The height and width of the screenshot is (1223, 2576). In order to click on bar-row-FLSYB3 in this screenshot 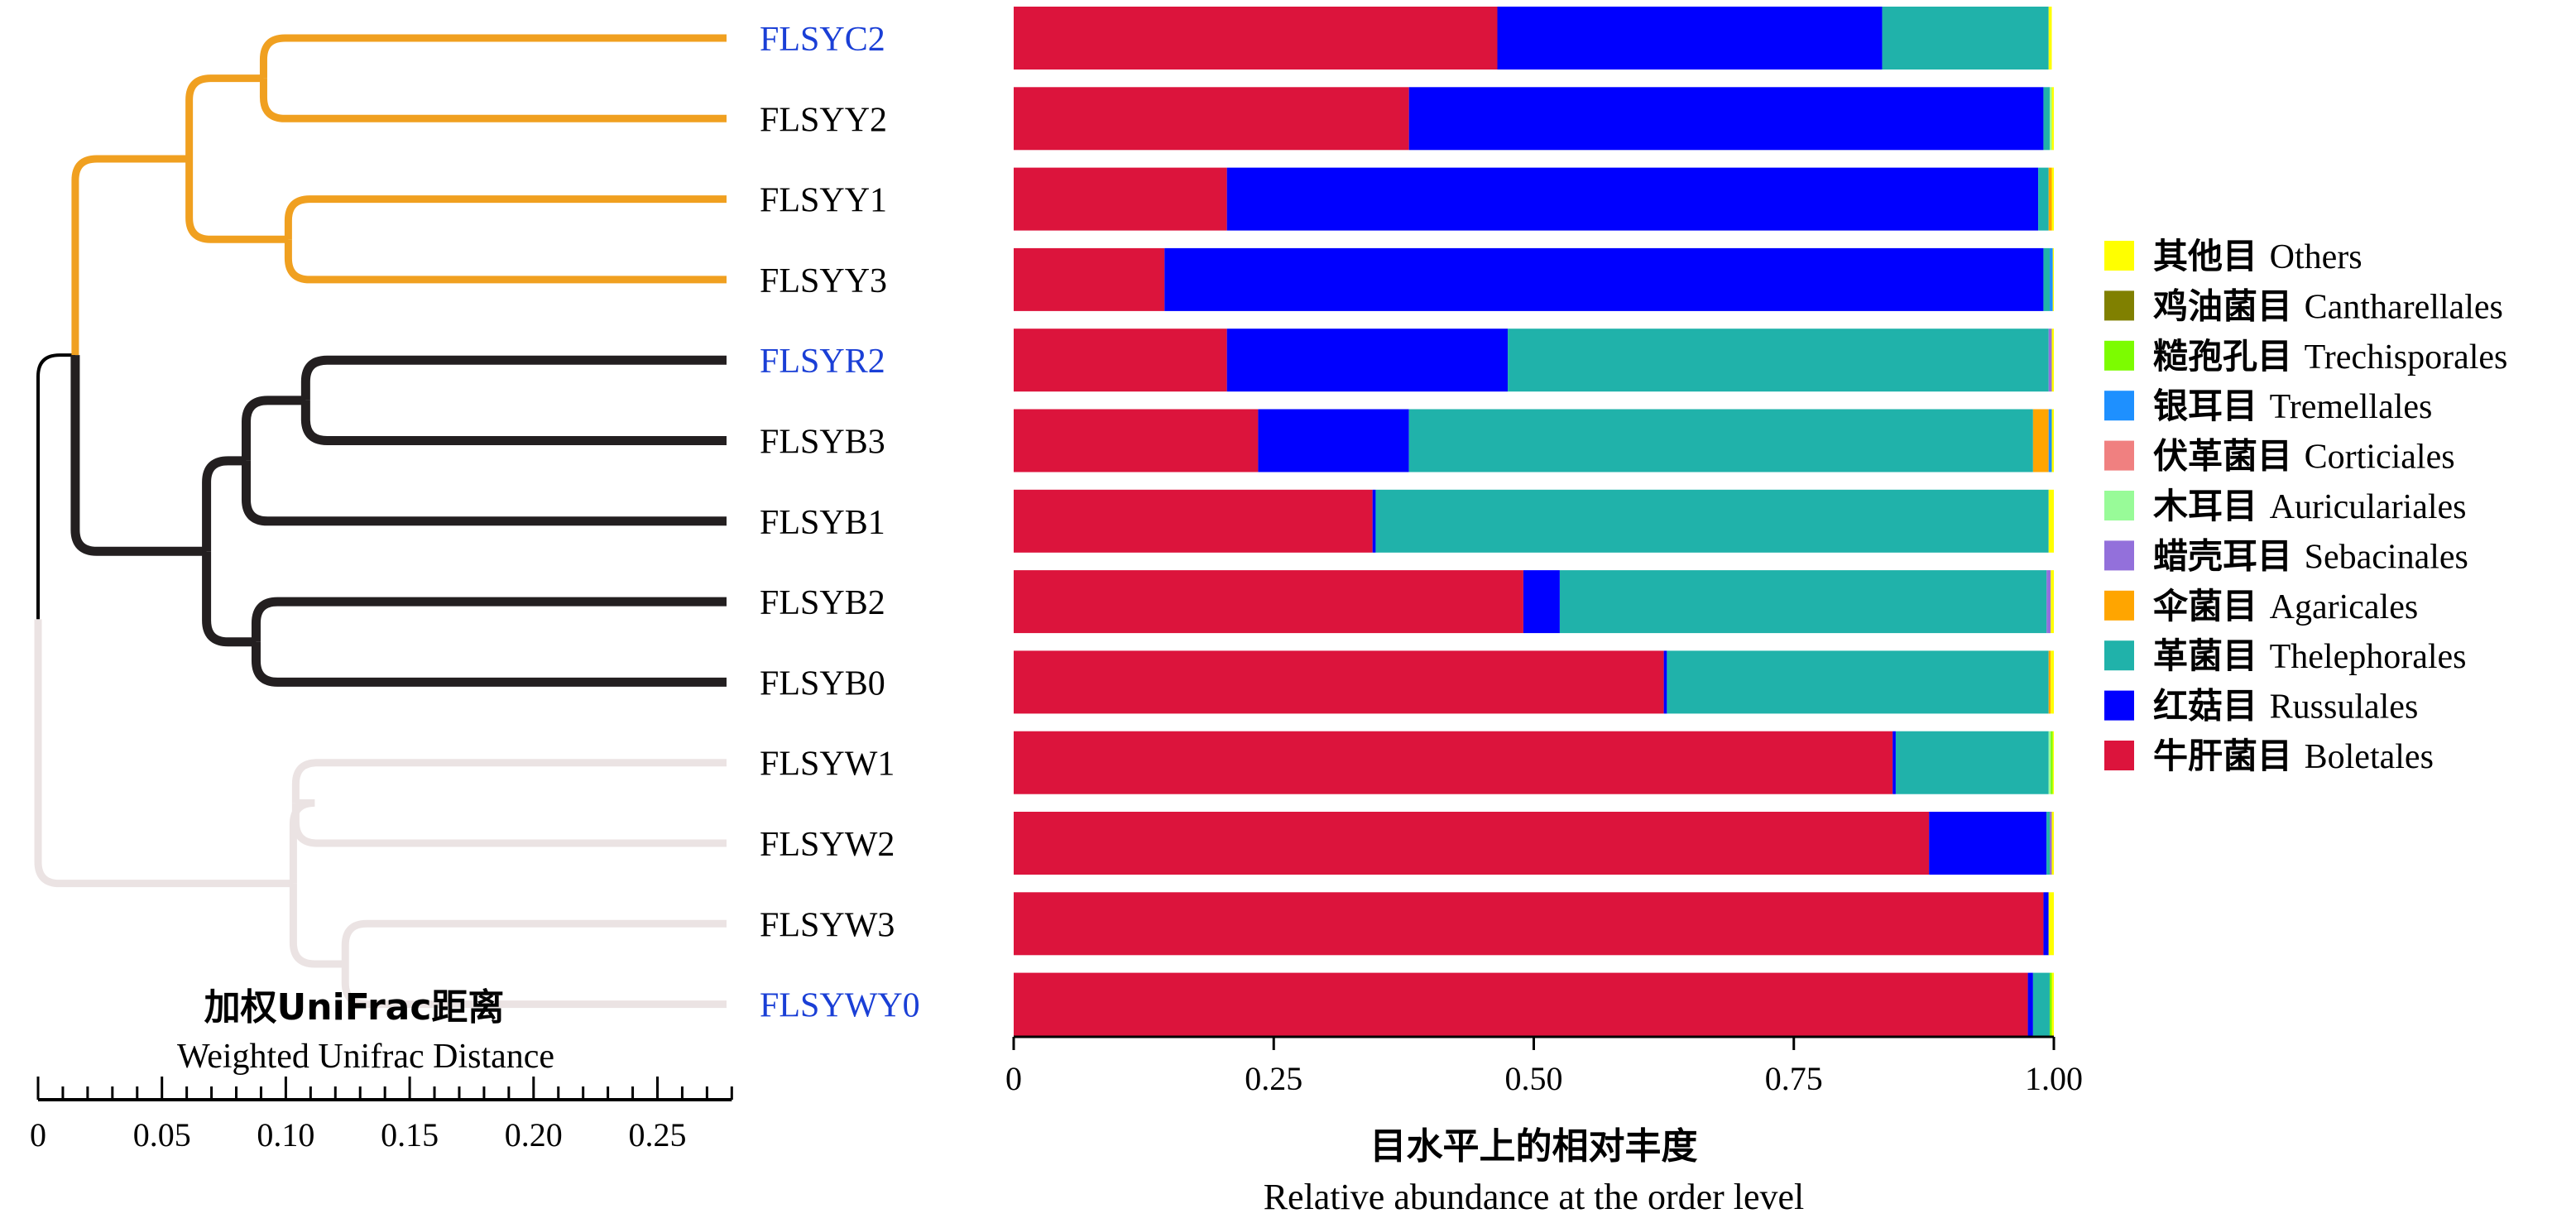, I will do `click(1534, 440)`.